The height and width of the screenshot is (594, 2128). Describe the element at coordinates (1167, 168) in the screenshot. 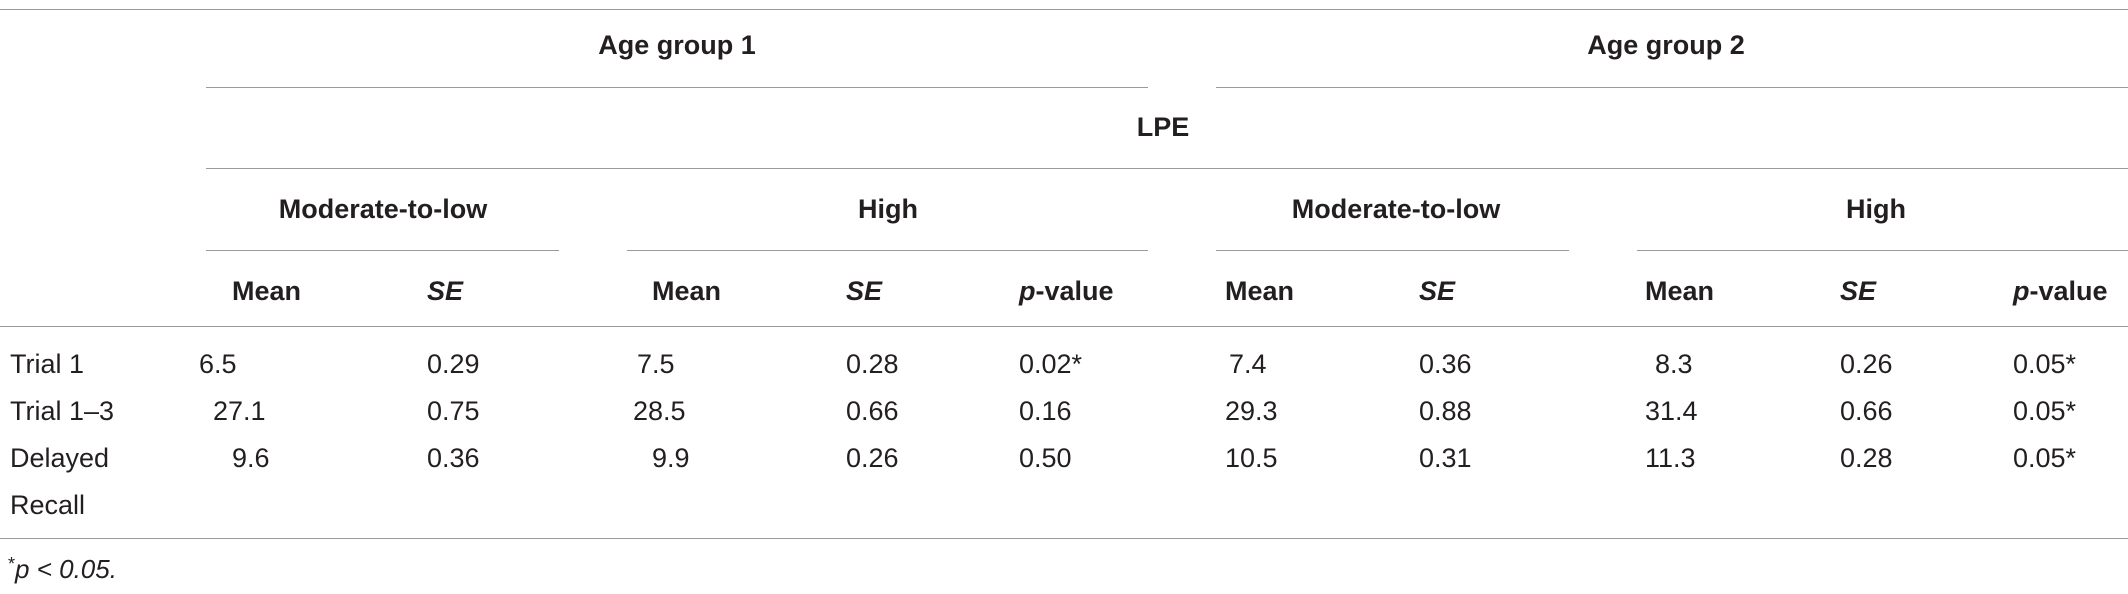

I see `lpe-rule` at that location.